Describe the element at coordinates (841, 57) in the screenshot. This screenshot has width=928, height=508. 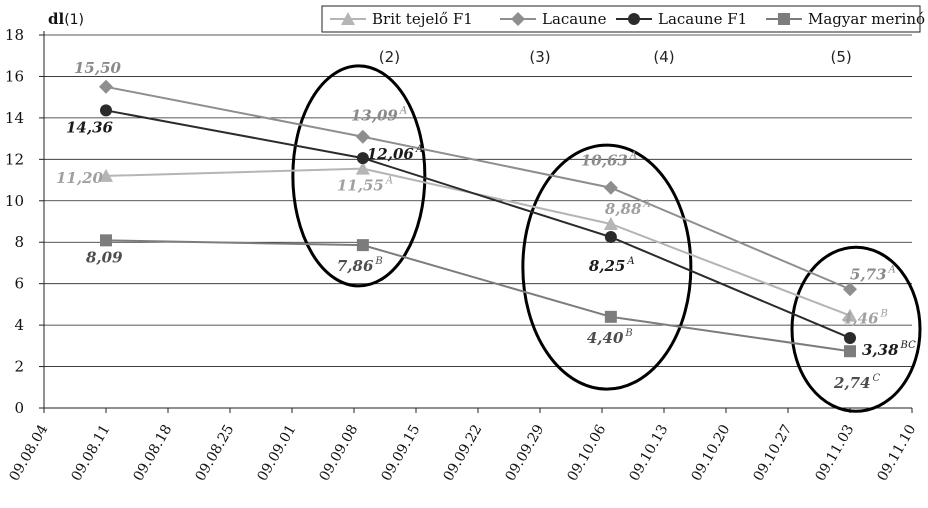
I see `group-label: (5)` at that location.